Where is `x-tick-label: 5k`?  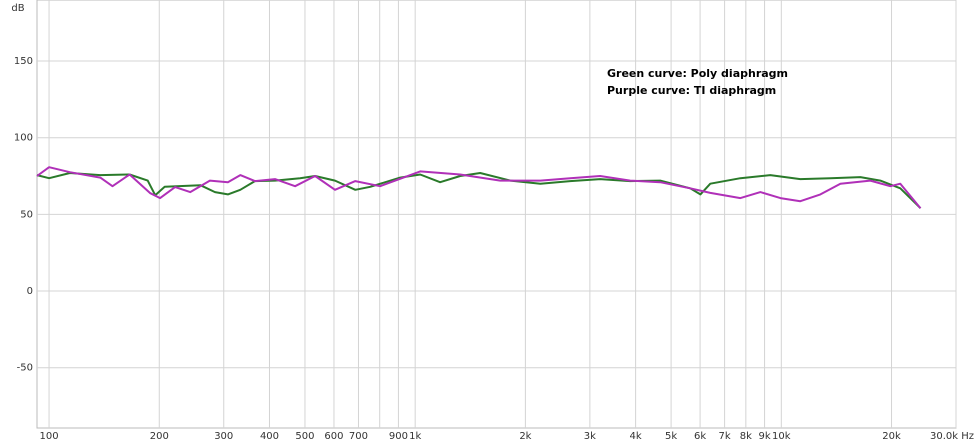
x-tick-label: 5k is located at coordinates (671, 436).